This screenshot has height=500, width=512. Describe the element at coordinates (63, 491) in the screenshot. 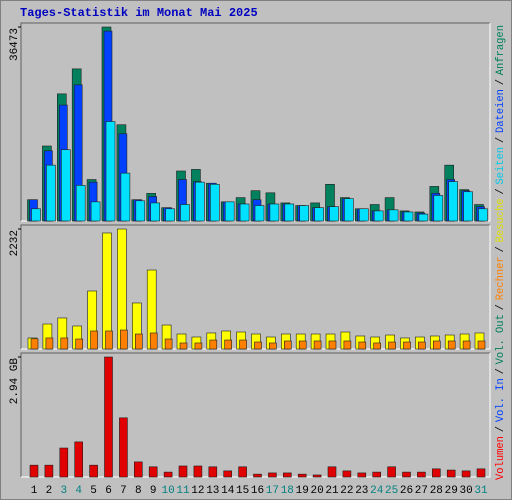

I see `x-tick-label: 3` at that location.